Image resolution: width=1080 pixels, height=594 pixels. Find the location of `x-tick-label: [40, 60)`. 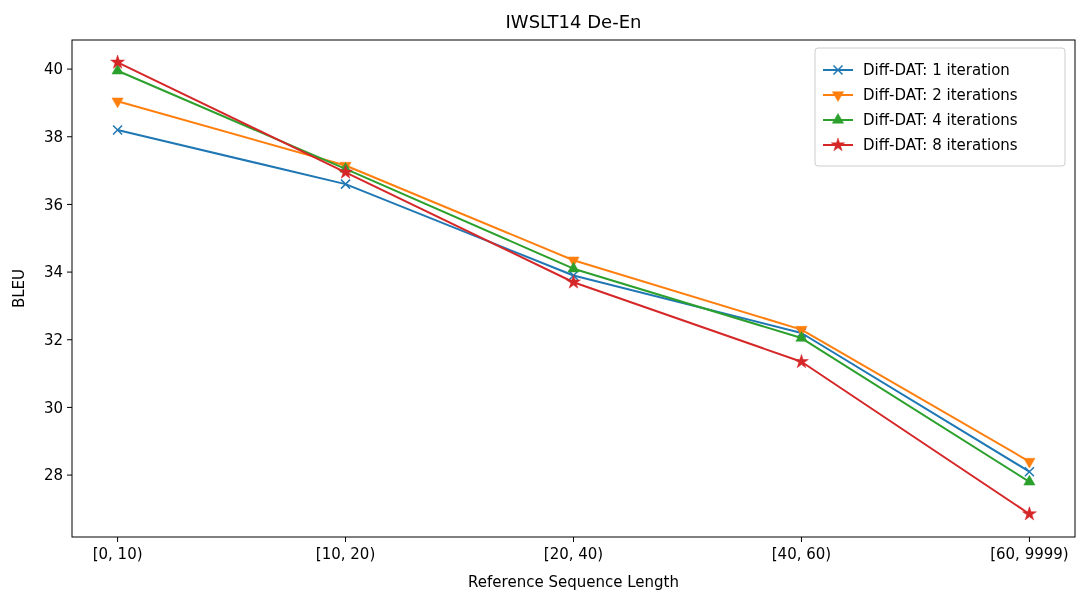

x-tick-label: [40, 60) is located at coordinates (801, 554).